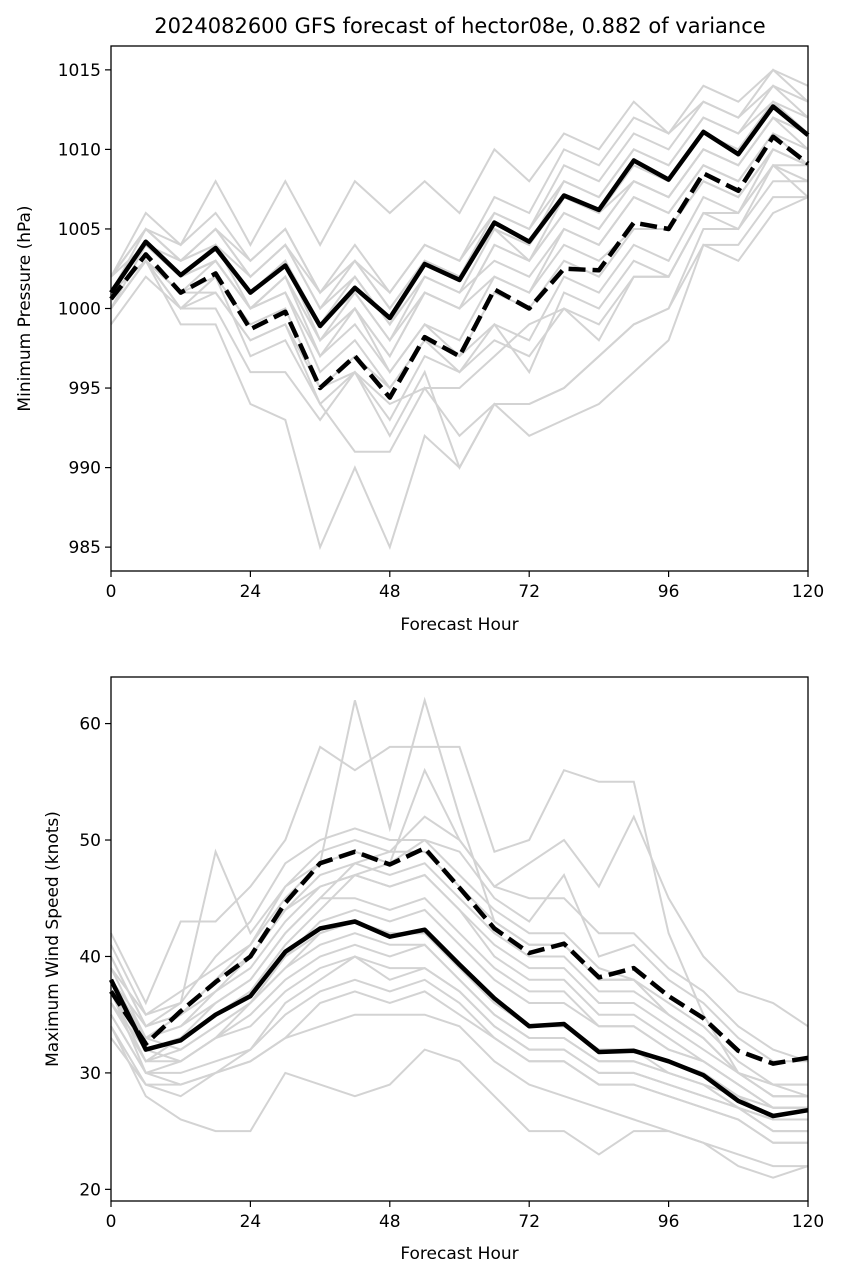 The height and width of the screenshot is (1279, 843). I want to click on wind-x-tick-label: 0, so click(111, 1222).